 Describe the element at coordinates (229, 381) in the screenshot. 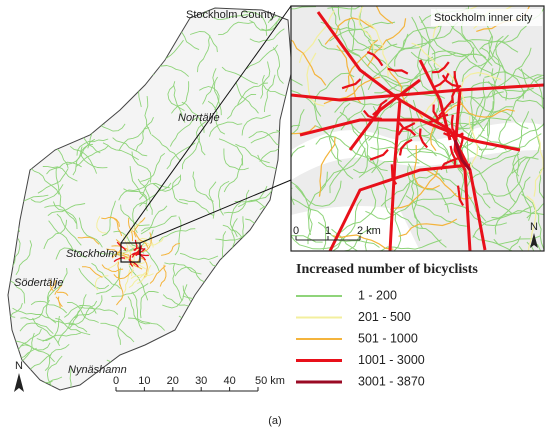

I see `scale-label: 40` at that location.